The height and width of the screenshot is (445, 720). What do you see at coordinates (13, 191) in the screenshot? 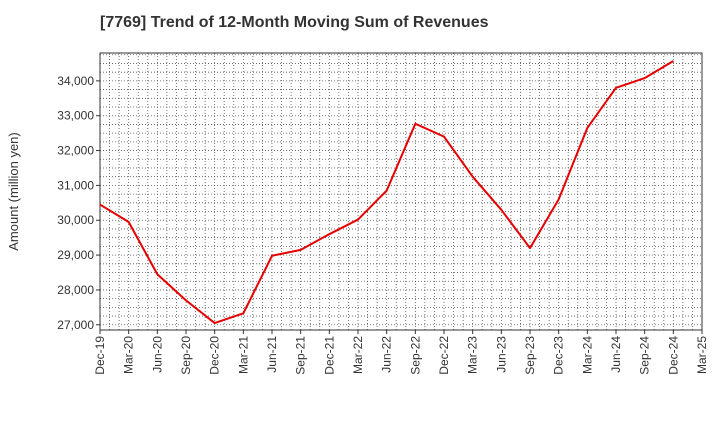
I see `y-axis-label: Amount (million yen)` at bounding box center [13, 191].